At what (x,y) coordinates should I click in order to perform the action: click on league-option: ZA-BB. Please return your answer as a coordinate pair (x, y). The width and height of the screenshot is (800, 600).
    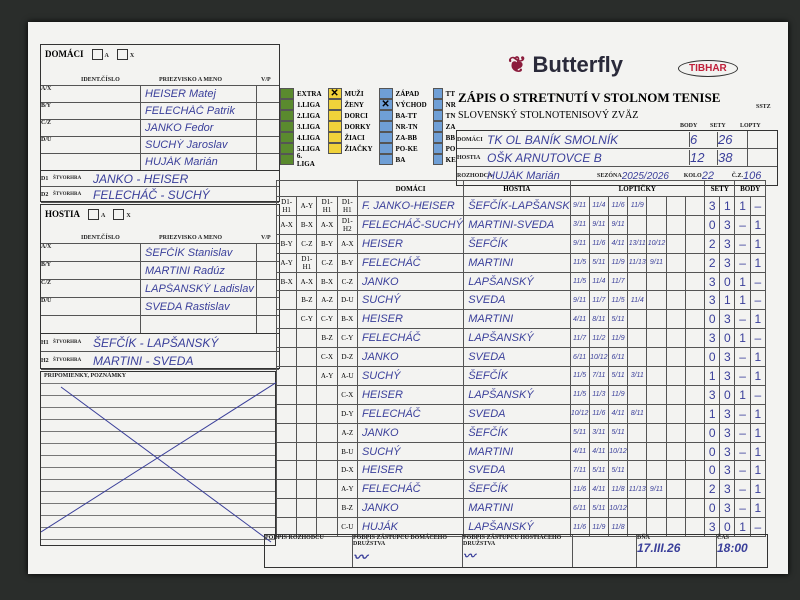
    Looking at the image, I should click on (402, 137).